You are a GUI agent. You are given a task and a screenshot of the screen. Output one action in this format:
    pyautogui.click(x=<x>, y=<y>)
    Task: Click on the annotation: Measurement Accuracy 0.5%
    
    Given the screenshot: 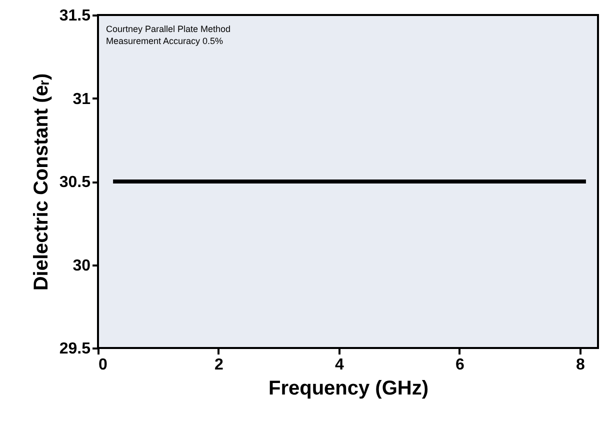 What is the action you would take?
    pyautogui.click(x=165, y=41)
    